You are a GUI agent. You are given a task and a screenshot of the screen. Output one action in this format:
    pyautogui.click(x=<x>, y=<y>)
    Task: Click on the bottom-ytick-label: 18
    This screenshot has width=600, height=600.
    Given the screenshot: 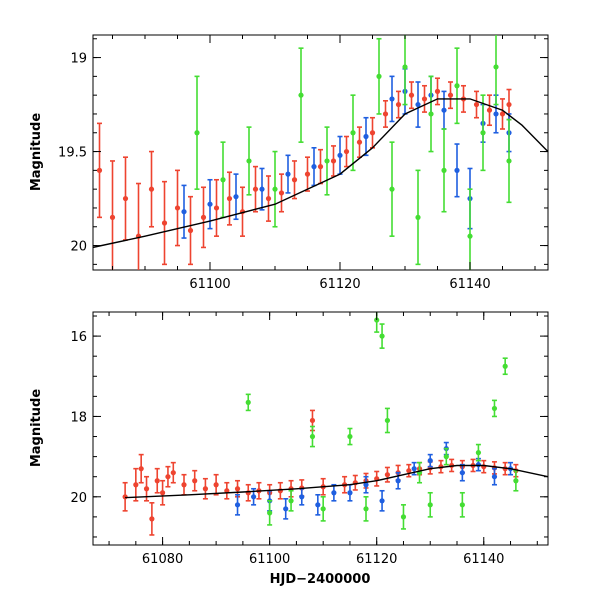 What is the action you would take?
    pyautogui.click(x=78, y=417)
    